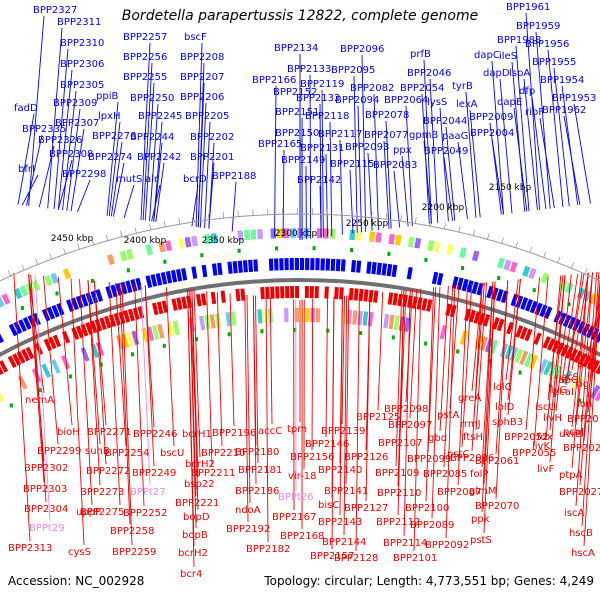 The width and height of the screenshot is (600, 600). What do you see at coordinates (343, 431) in the screenshot?
I see `gene-label-bpp2139: BPP2139` at bounding box center [343, 431].